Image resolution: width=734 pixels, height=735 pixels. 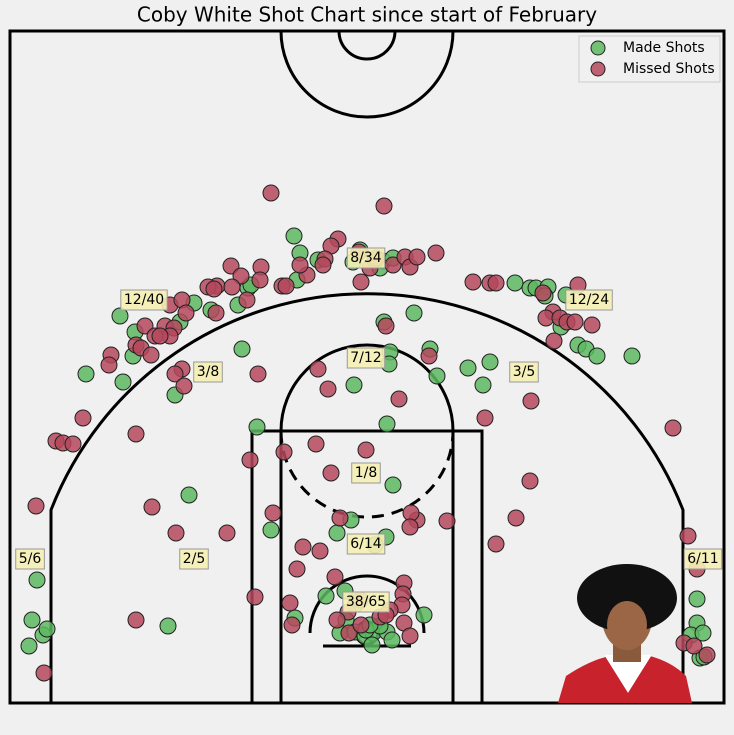 What do you see at coordinates (598, 69) in the screenshot?
I see `legend-marker` at bounding box center [598, 69].